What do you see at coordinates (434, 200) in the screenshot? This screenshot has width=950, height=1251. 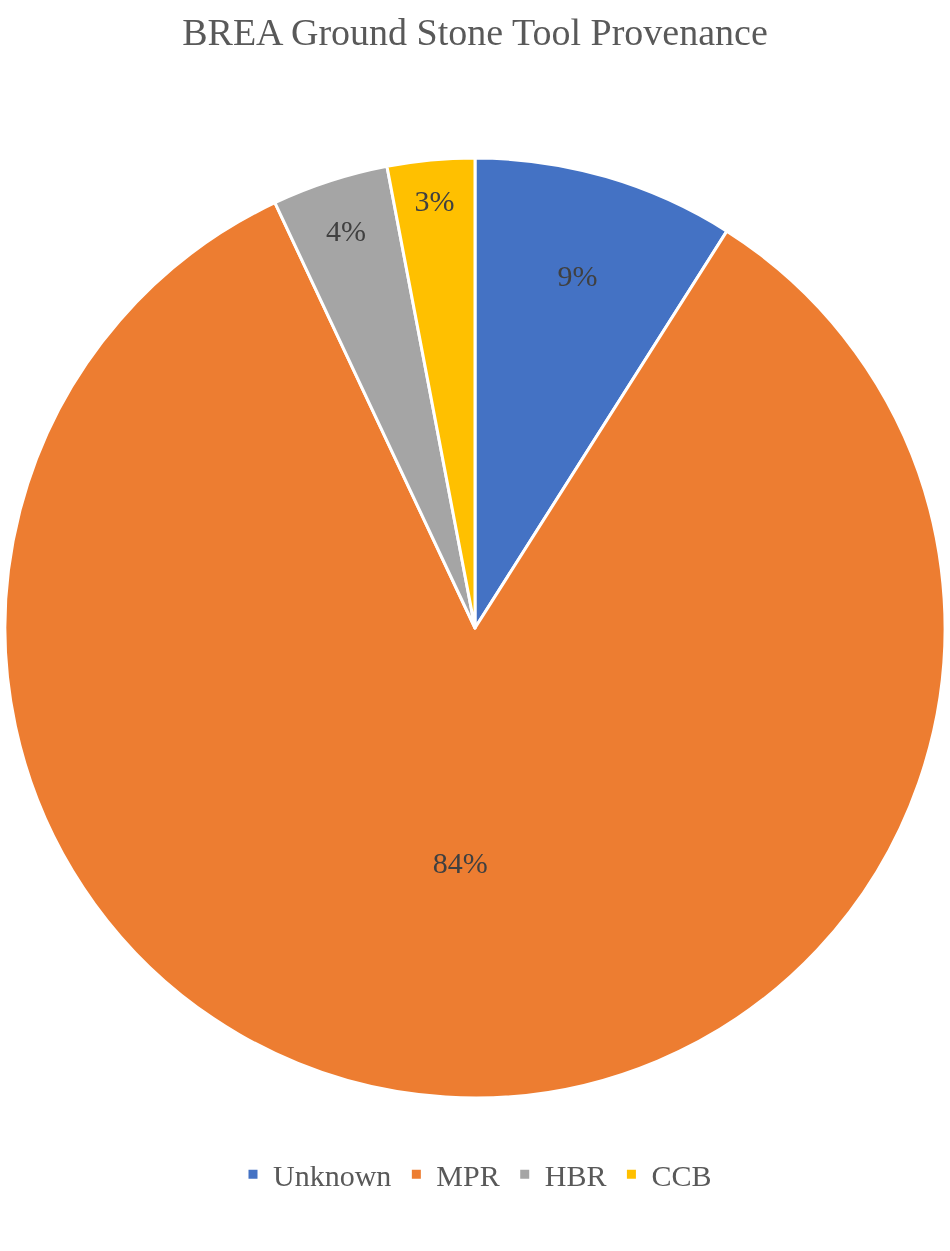 I see `data-label: 3%` at bounding box center [434, 200].